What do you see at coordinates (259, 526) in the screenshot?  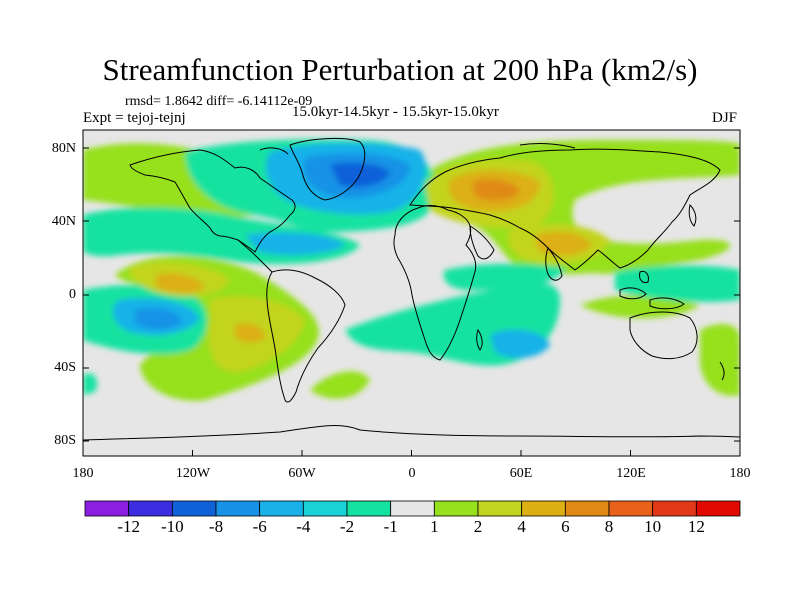 I see `colorbar-tick-label: -6` at bounding box center [259, 526].